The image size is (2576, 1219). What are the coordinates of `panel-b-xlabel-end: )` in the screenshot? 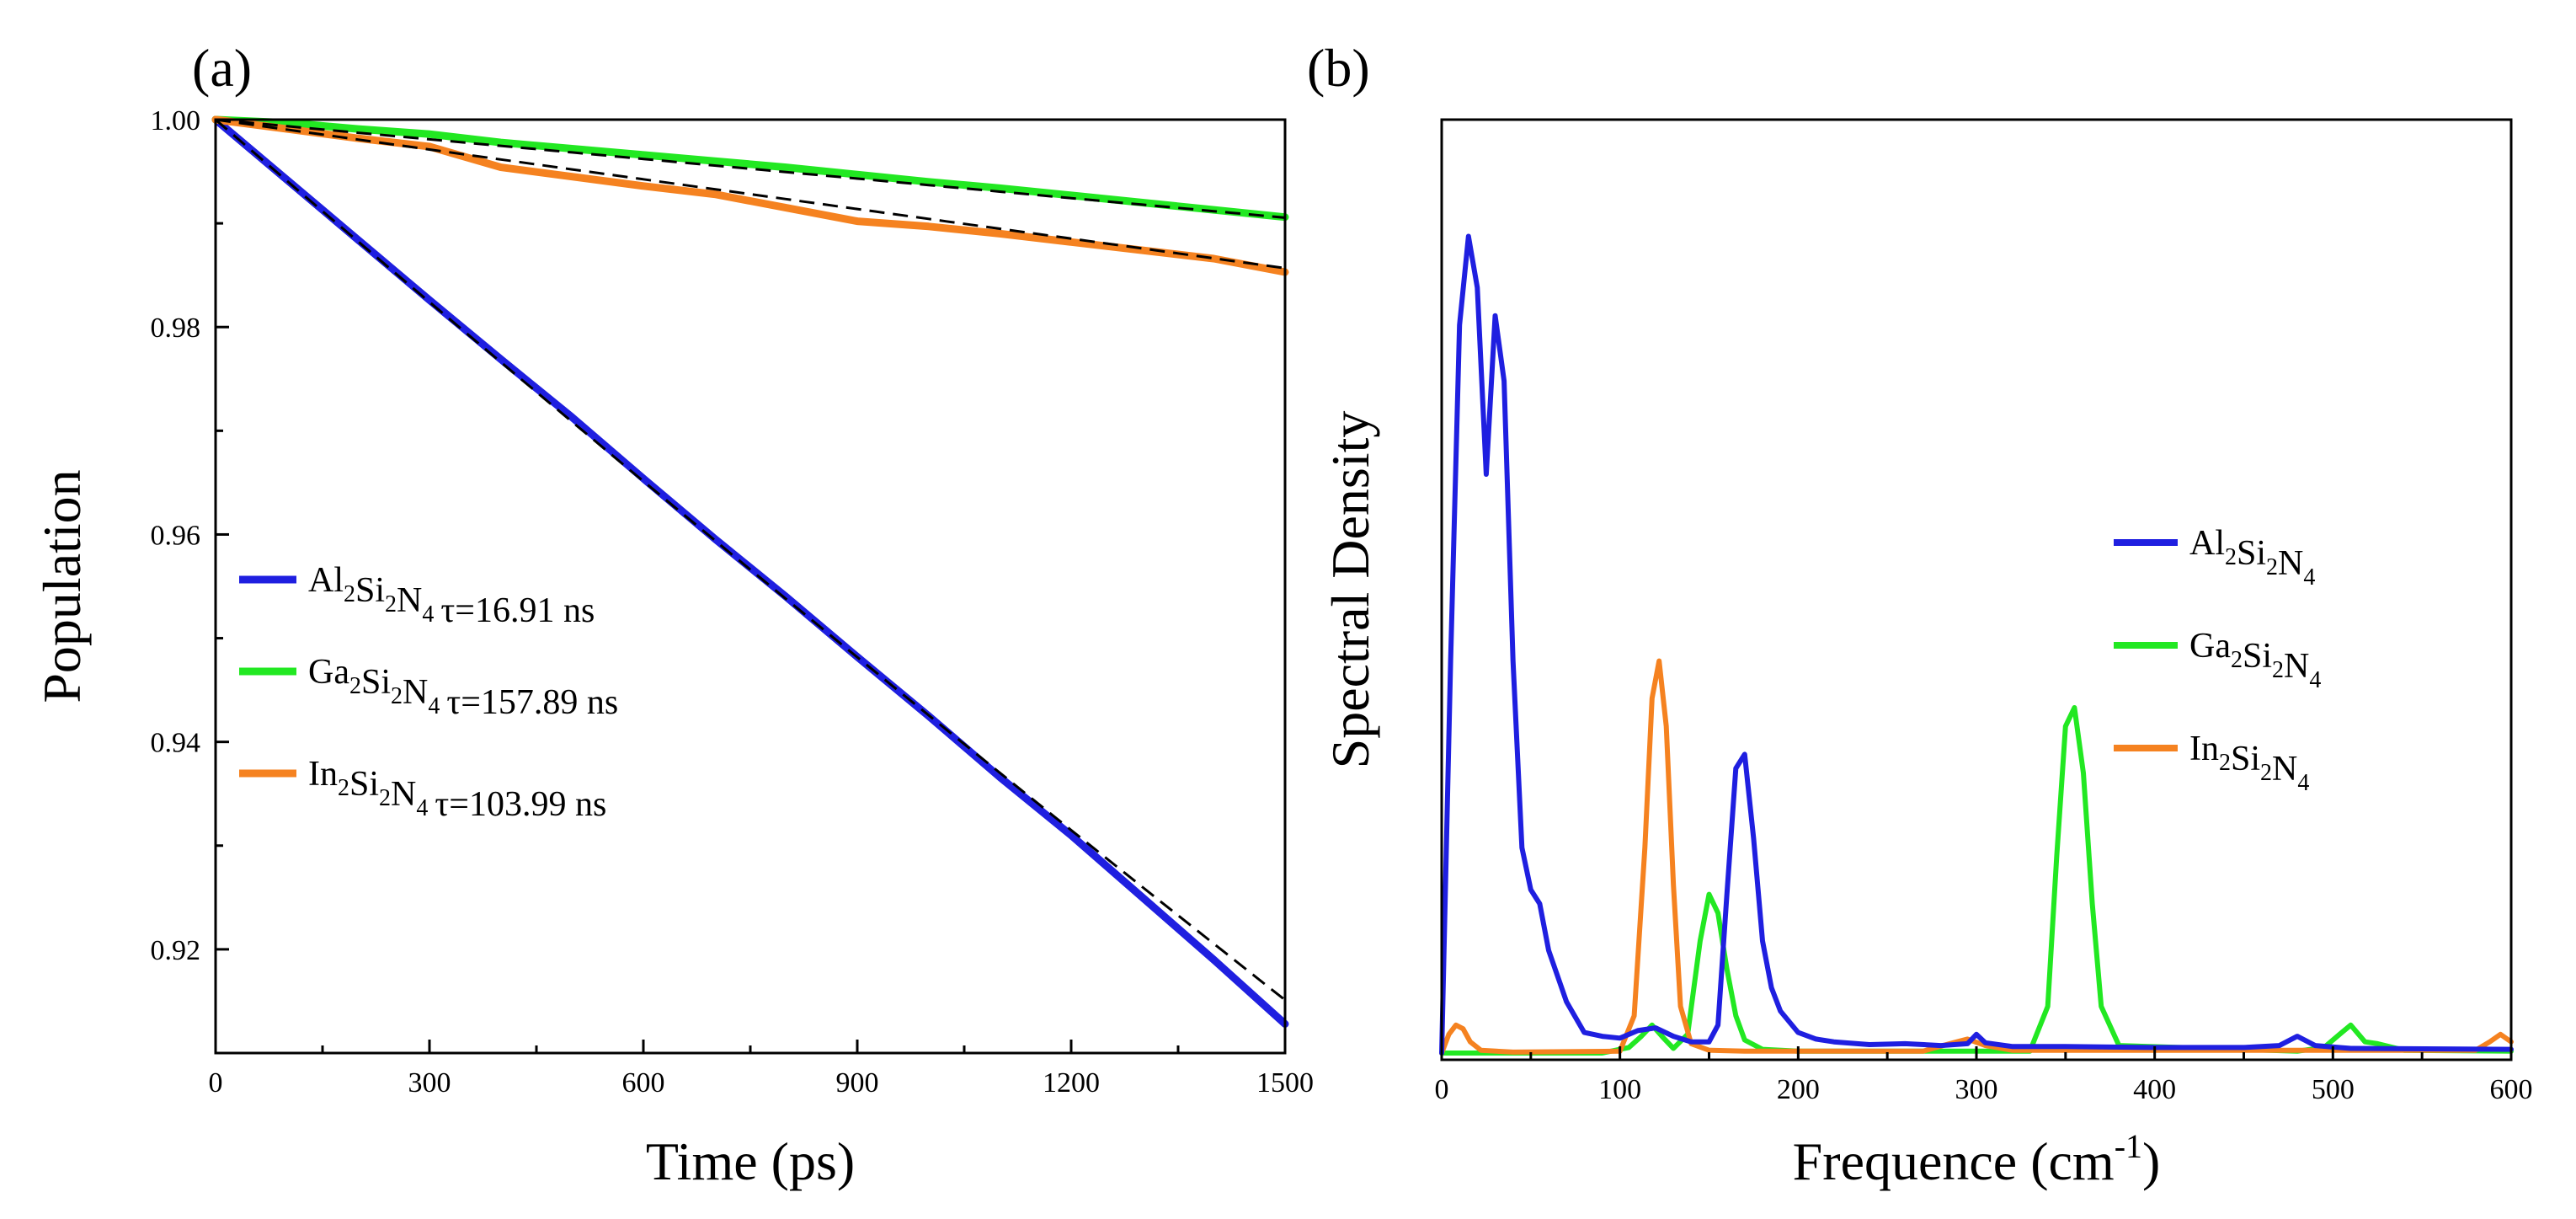 It's located at (2151, 1161).